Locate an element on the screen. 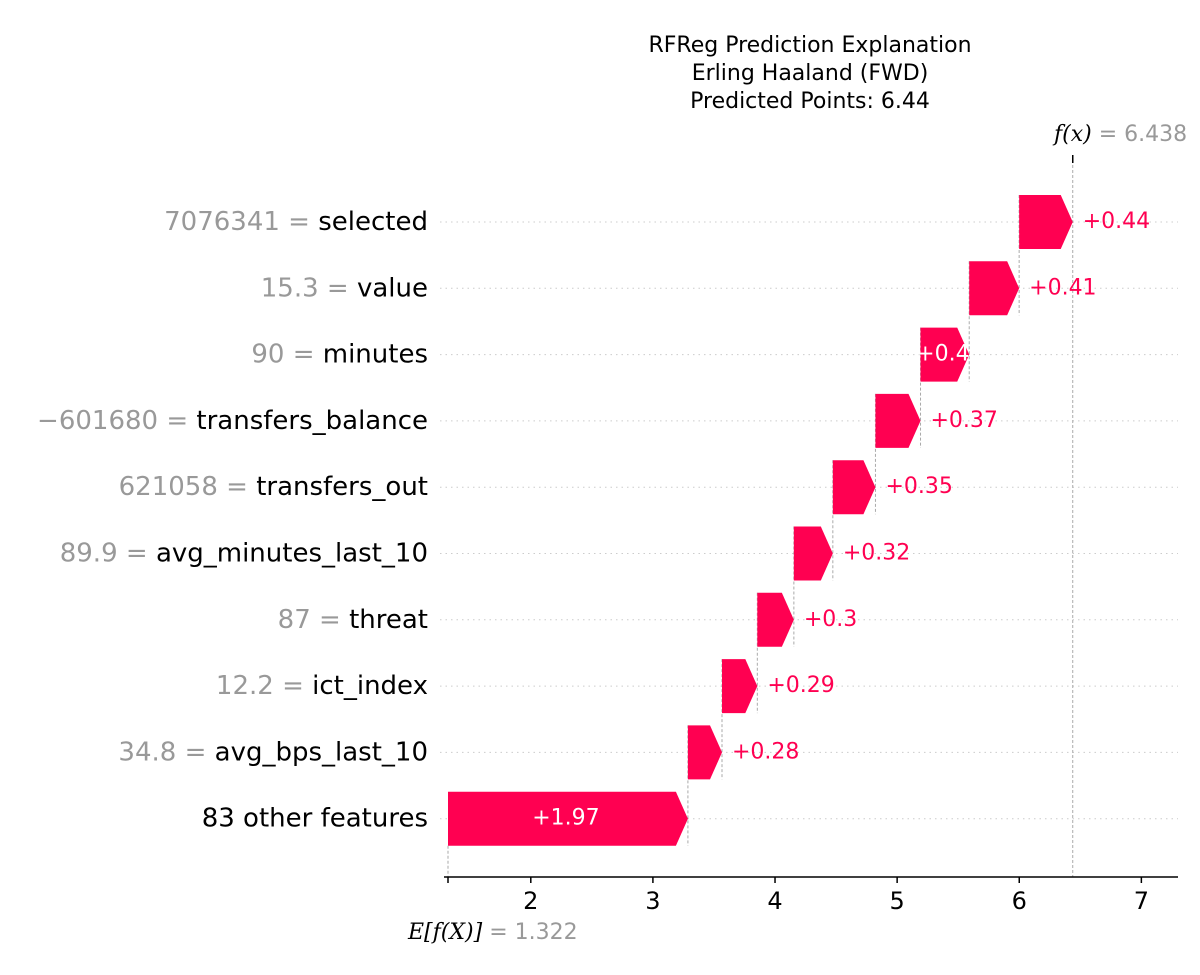 The width and height of the screenshot is (1200, 975). feature-label: 87 = threat is located at coordinates (353, 619).